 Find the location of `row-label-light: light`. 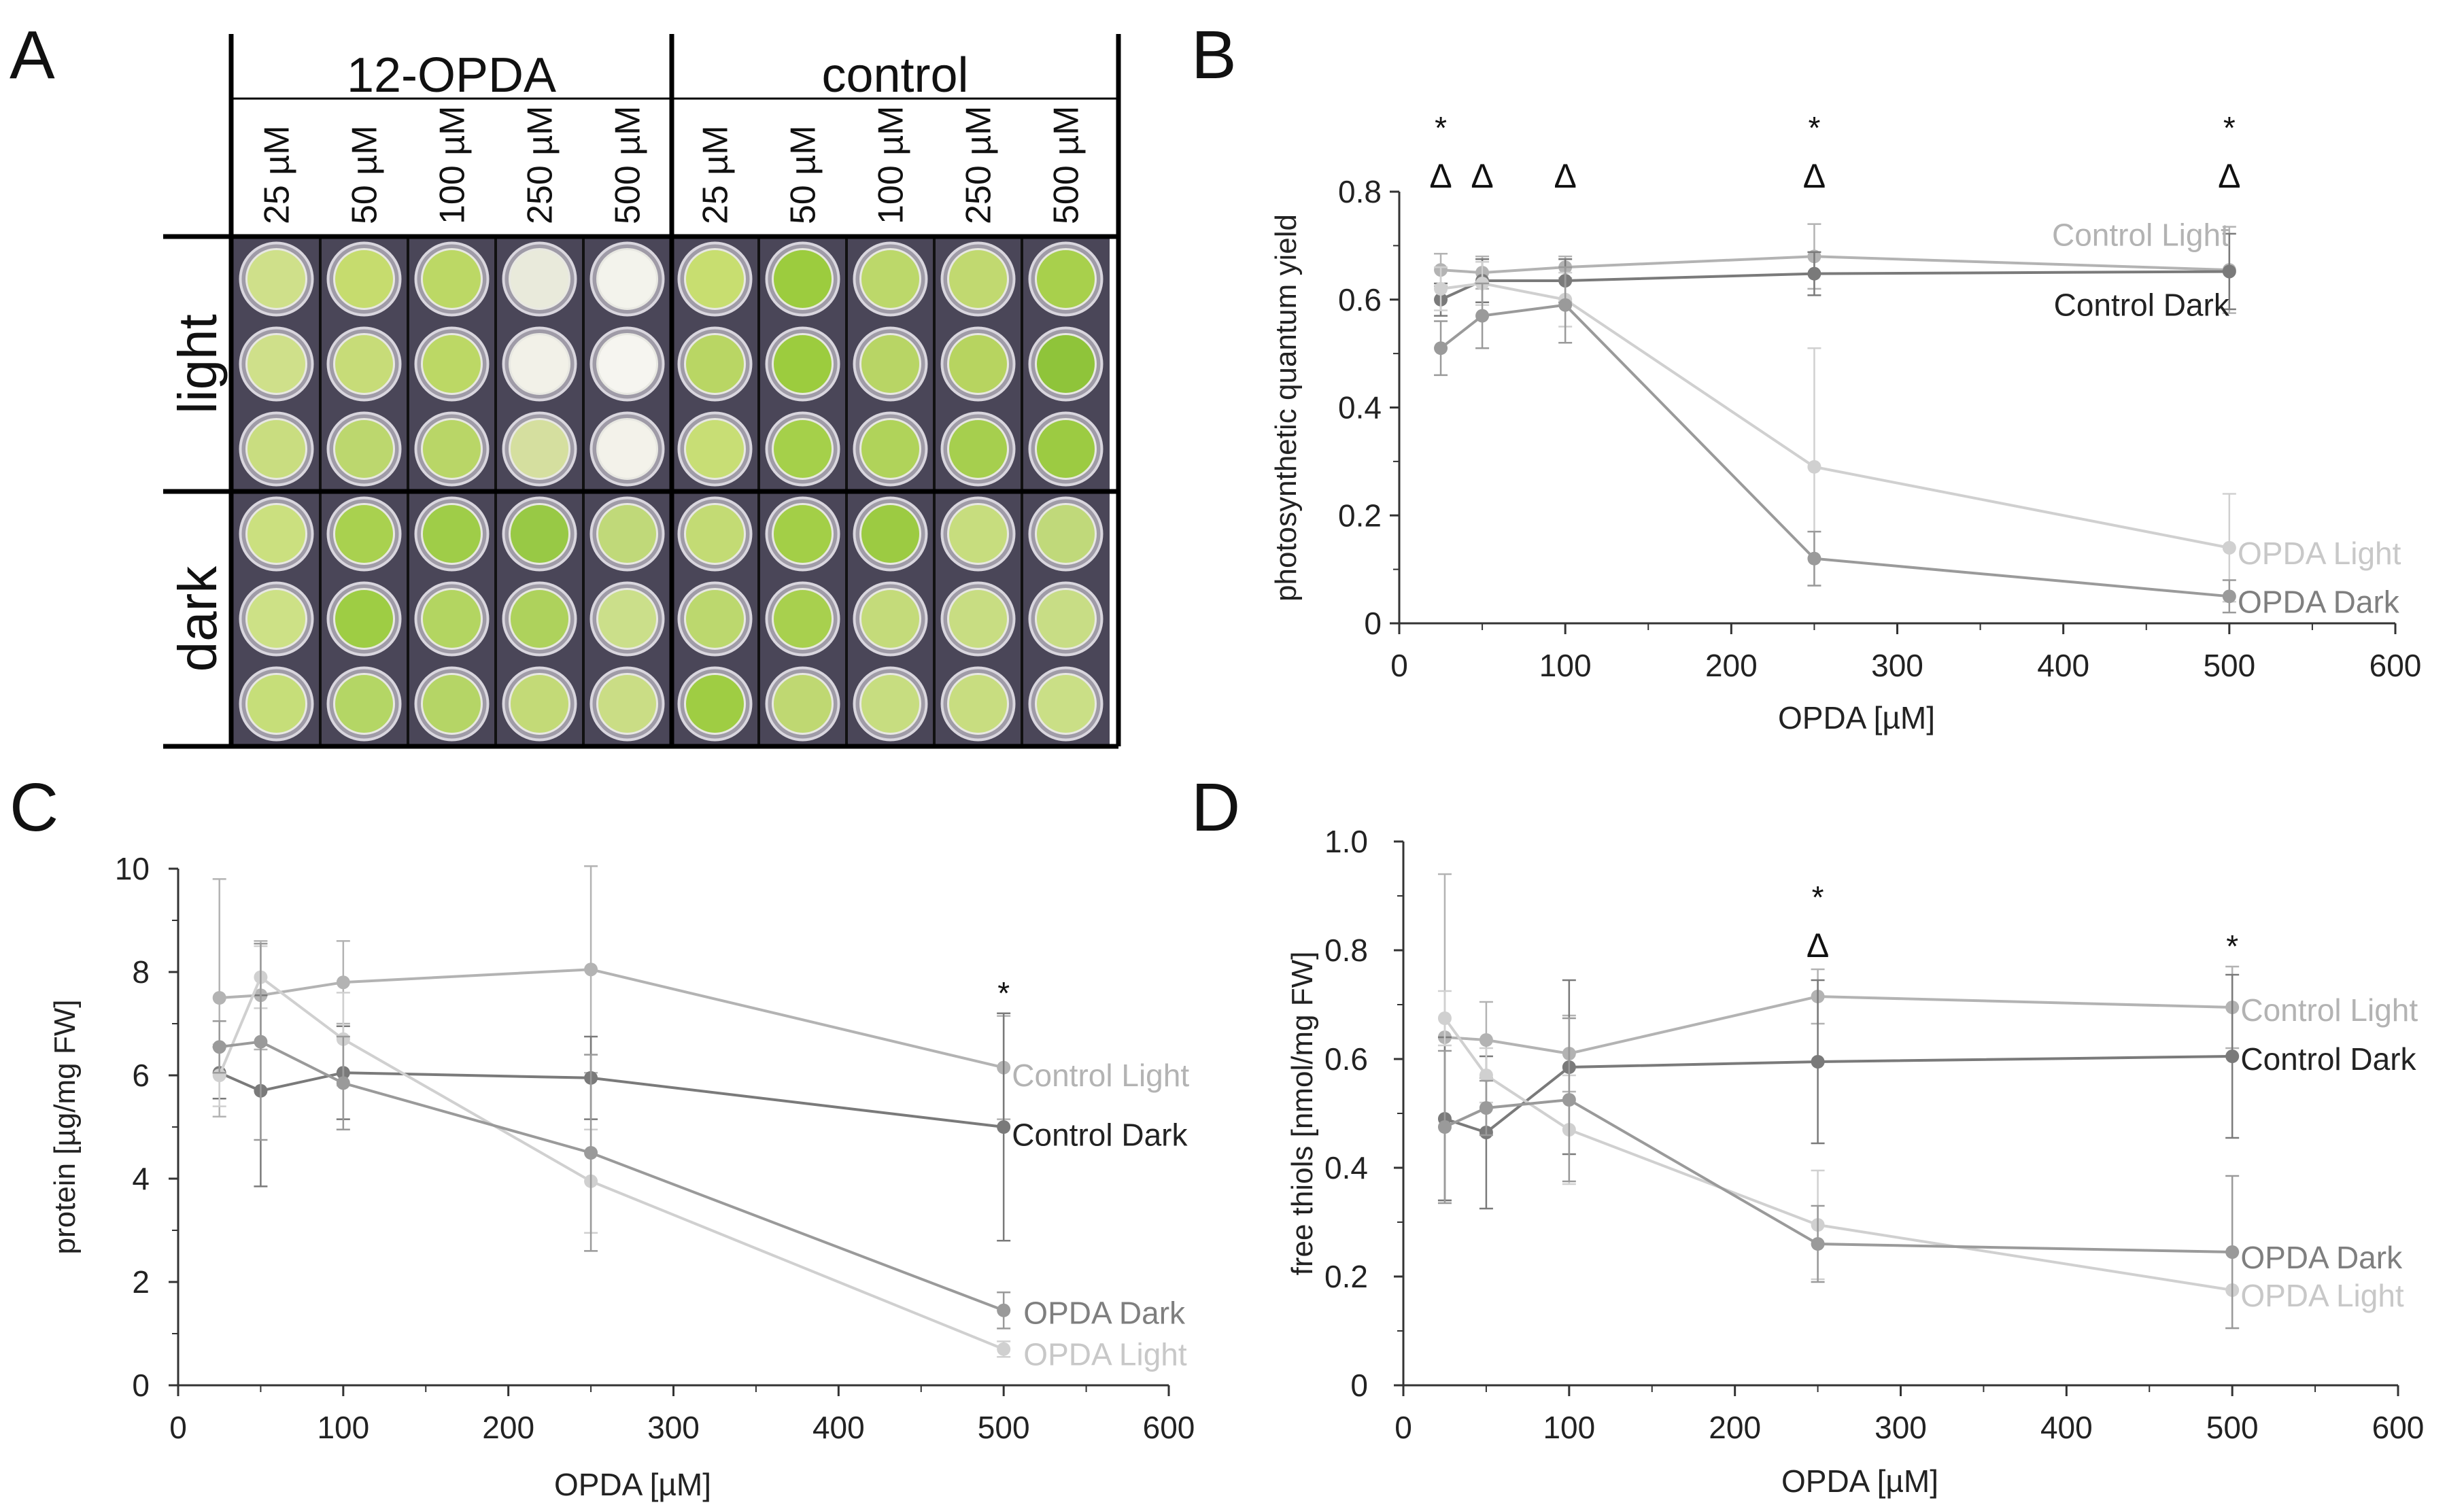

row-label-light: light is located at coordinates (197, 364).